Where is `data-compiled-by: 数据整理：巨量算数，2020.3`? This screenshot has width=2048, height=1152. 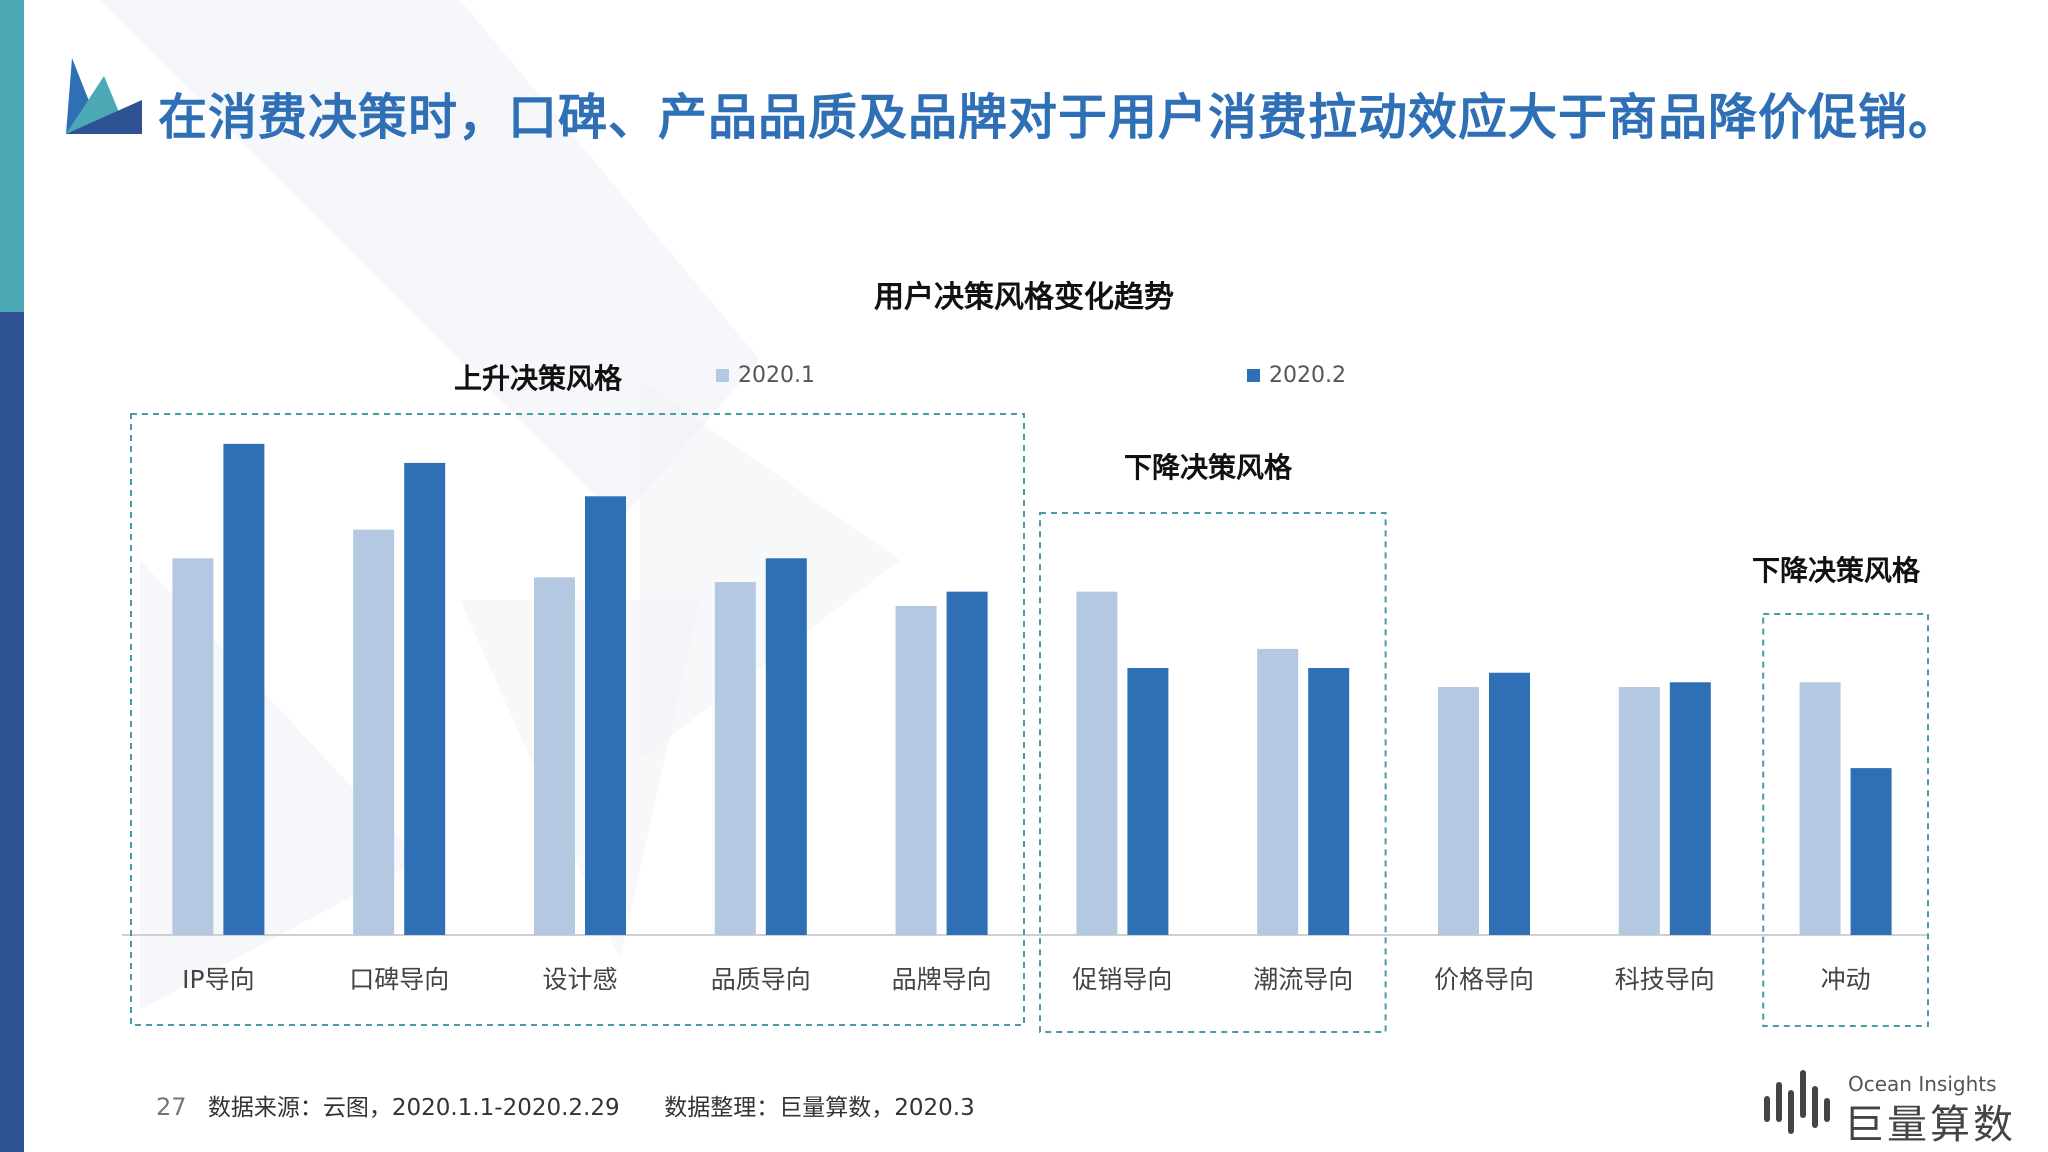
data-compiled-by: 数据整理：巨量算数，2020.3 is located at coordinates (819, 1108).